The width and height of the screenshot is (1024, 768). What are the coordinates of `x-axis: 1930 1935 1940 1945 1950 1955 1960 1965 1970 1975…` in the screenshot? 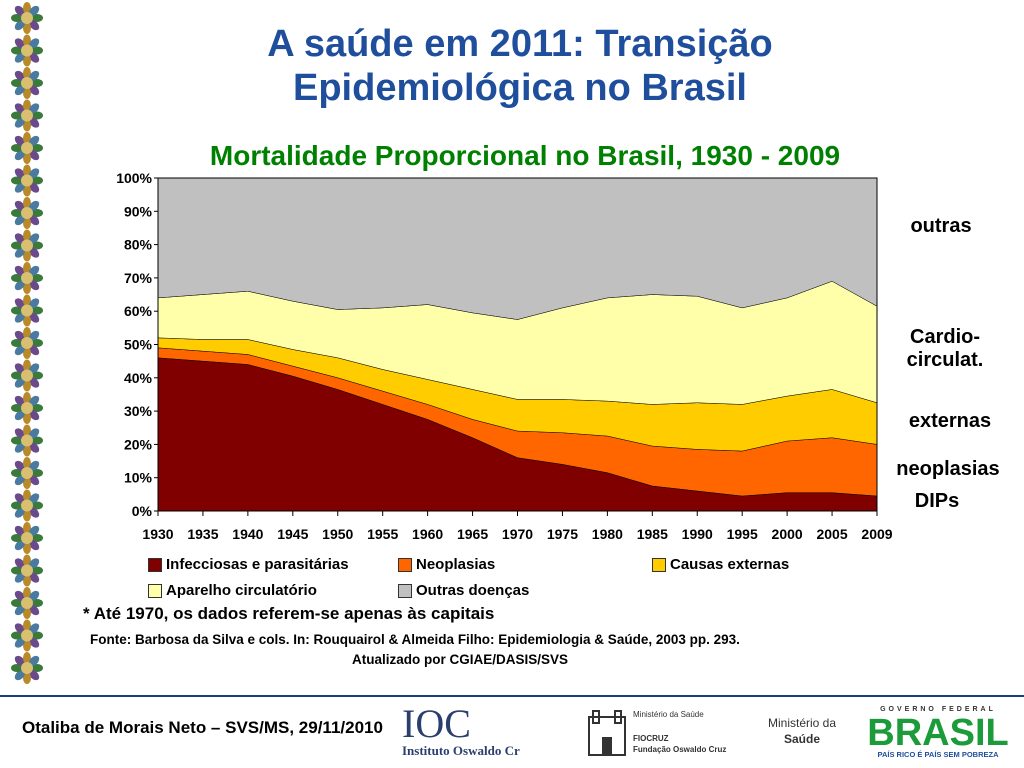 It's located at (517, 526).